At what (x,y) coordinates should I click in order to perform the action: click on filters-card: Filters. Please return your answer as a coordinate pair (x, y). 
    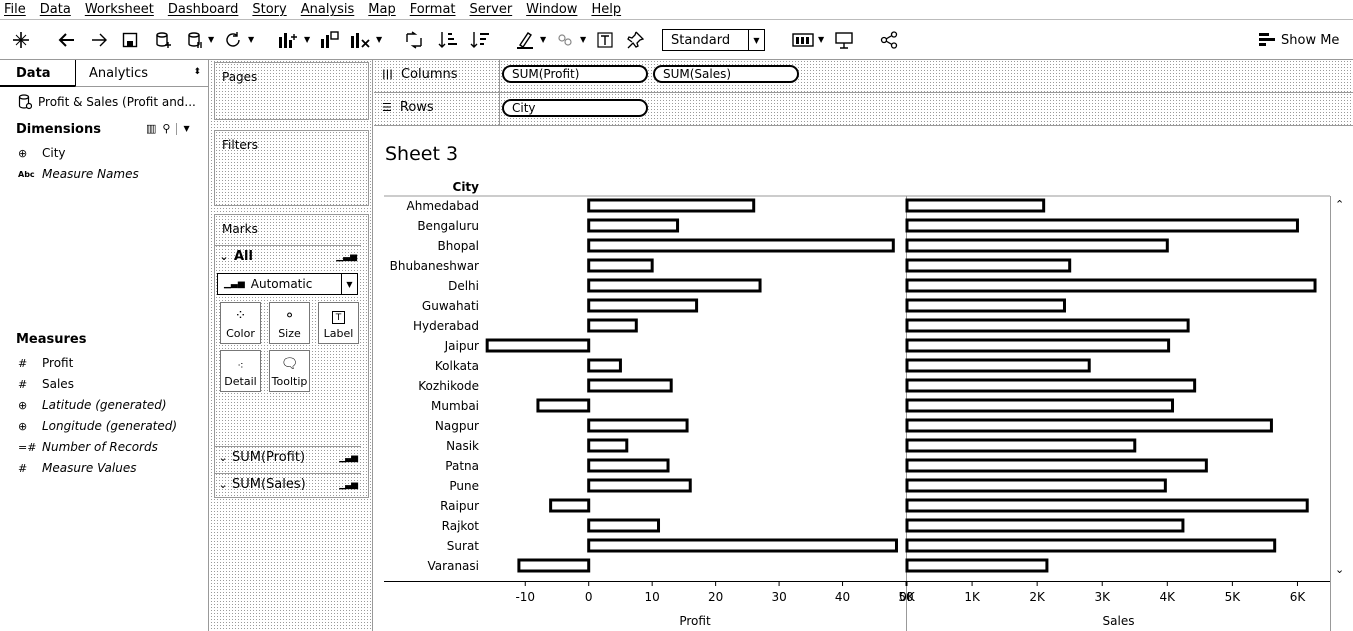
    Looking at the image, I should click on (291, 168).